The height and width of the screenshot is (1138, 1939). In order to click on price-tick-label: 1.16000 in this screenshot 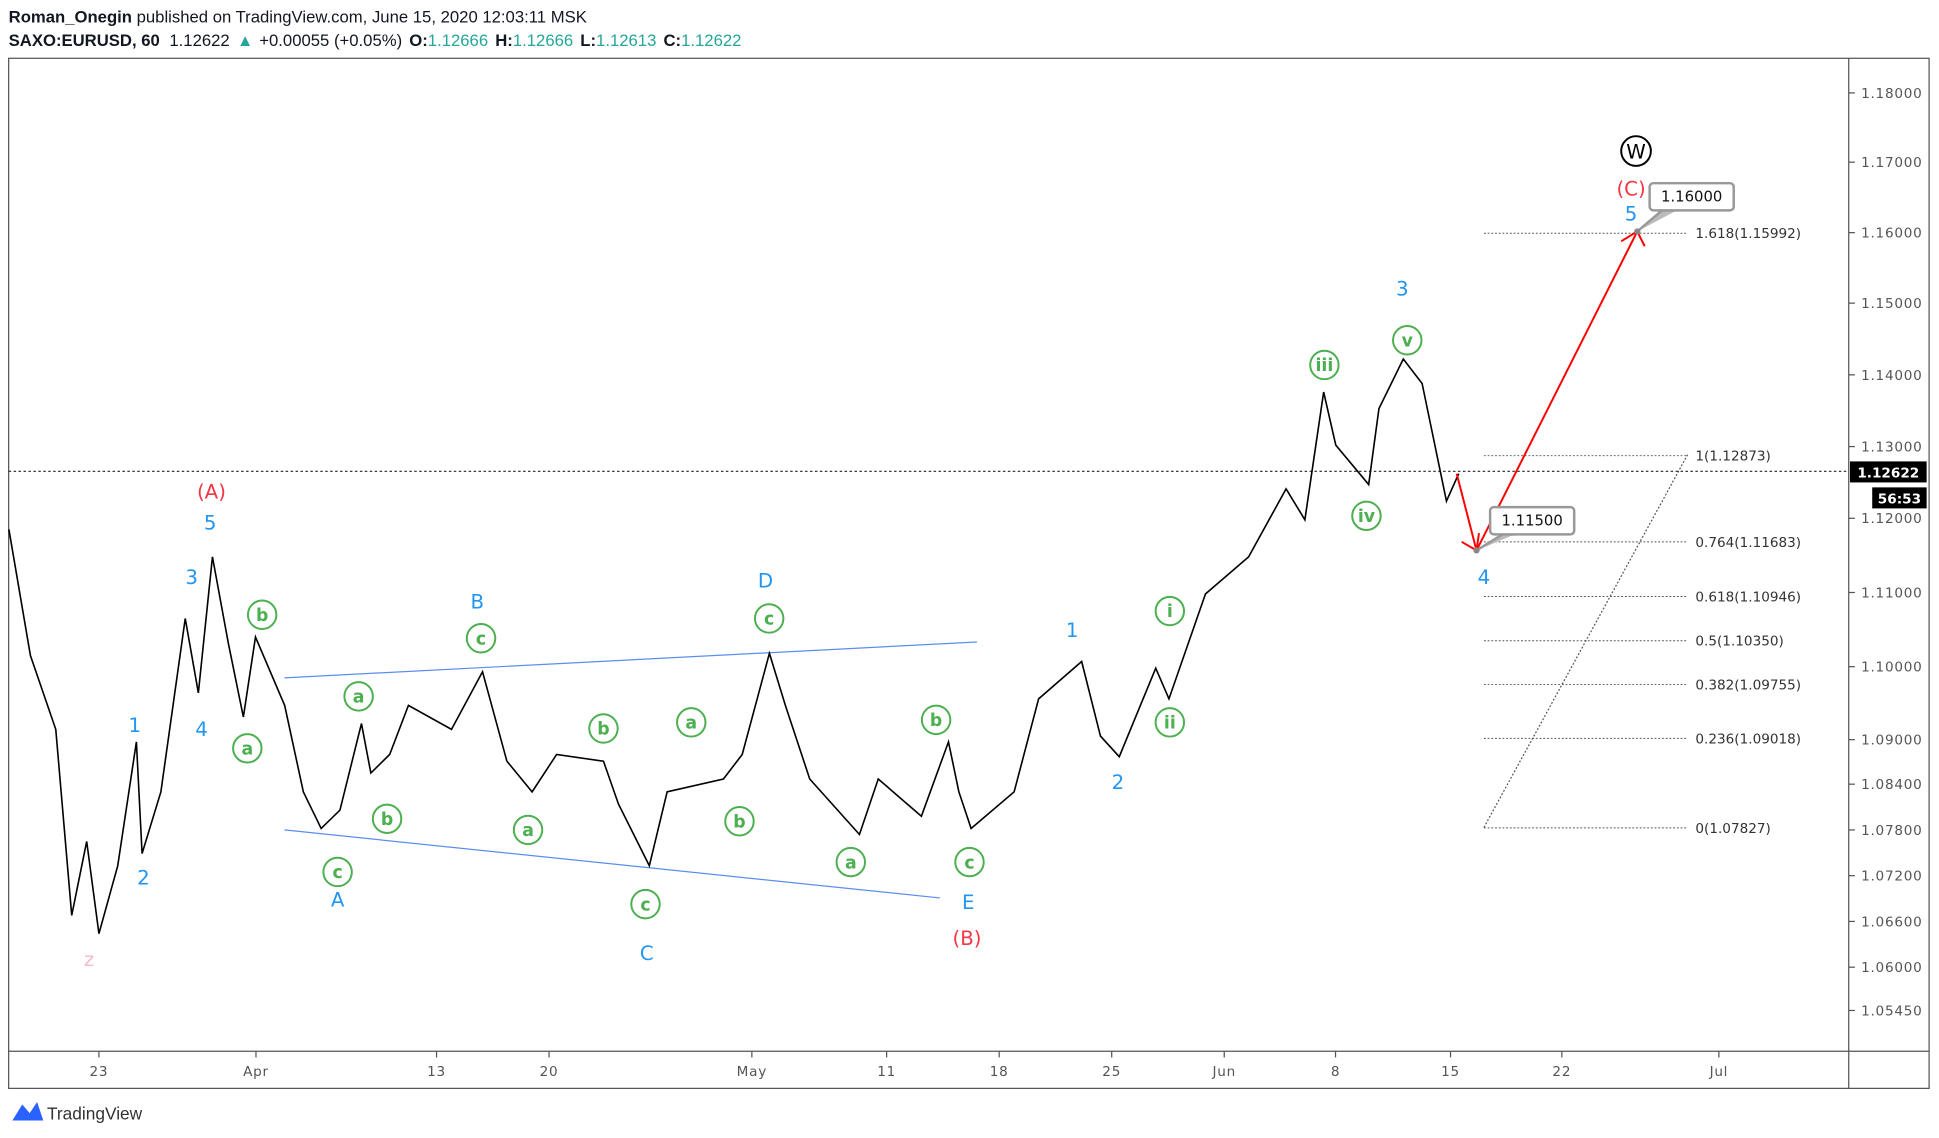, I will do `click(1891, 234)`.